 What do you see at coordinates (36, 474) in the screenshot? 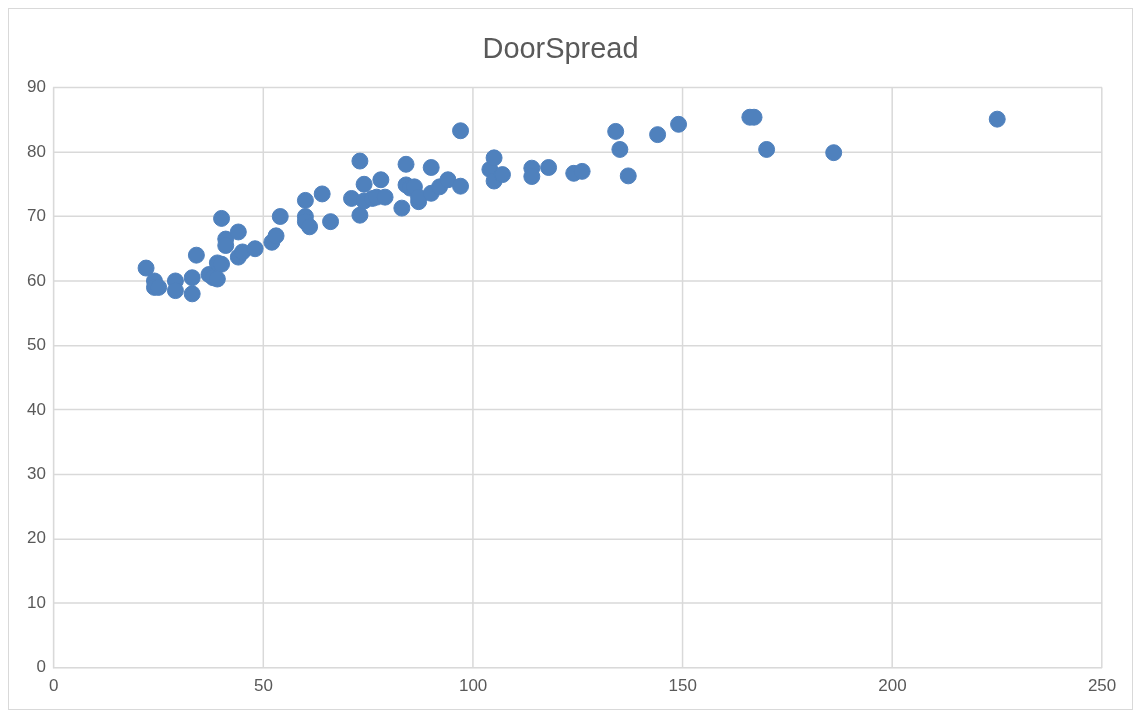
I see `y-tick-label: 30` at bounding box center [36, 474].